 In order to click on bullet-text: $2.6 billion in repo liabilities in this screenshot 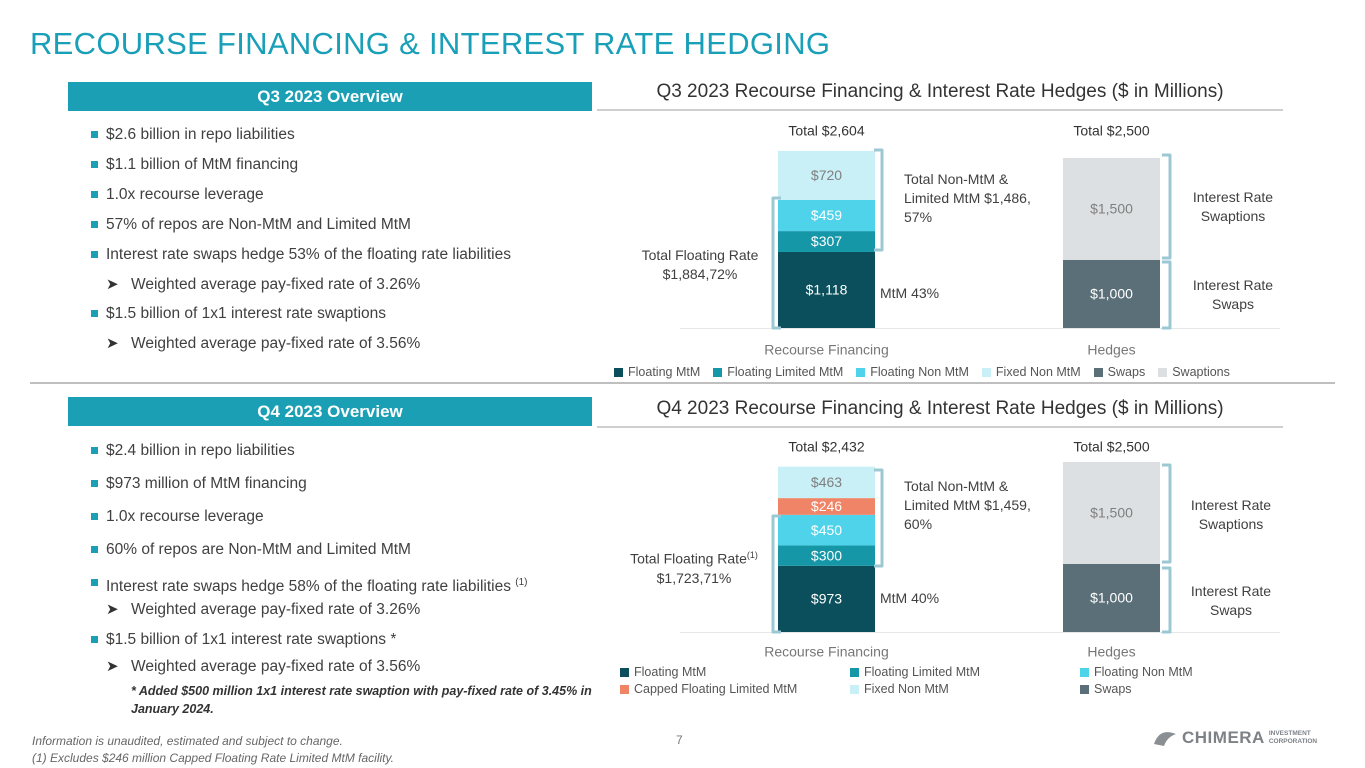, I will do `click(200, 134)`.